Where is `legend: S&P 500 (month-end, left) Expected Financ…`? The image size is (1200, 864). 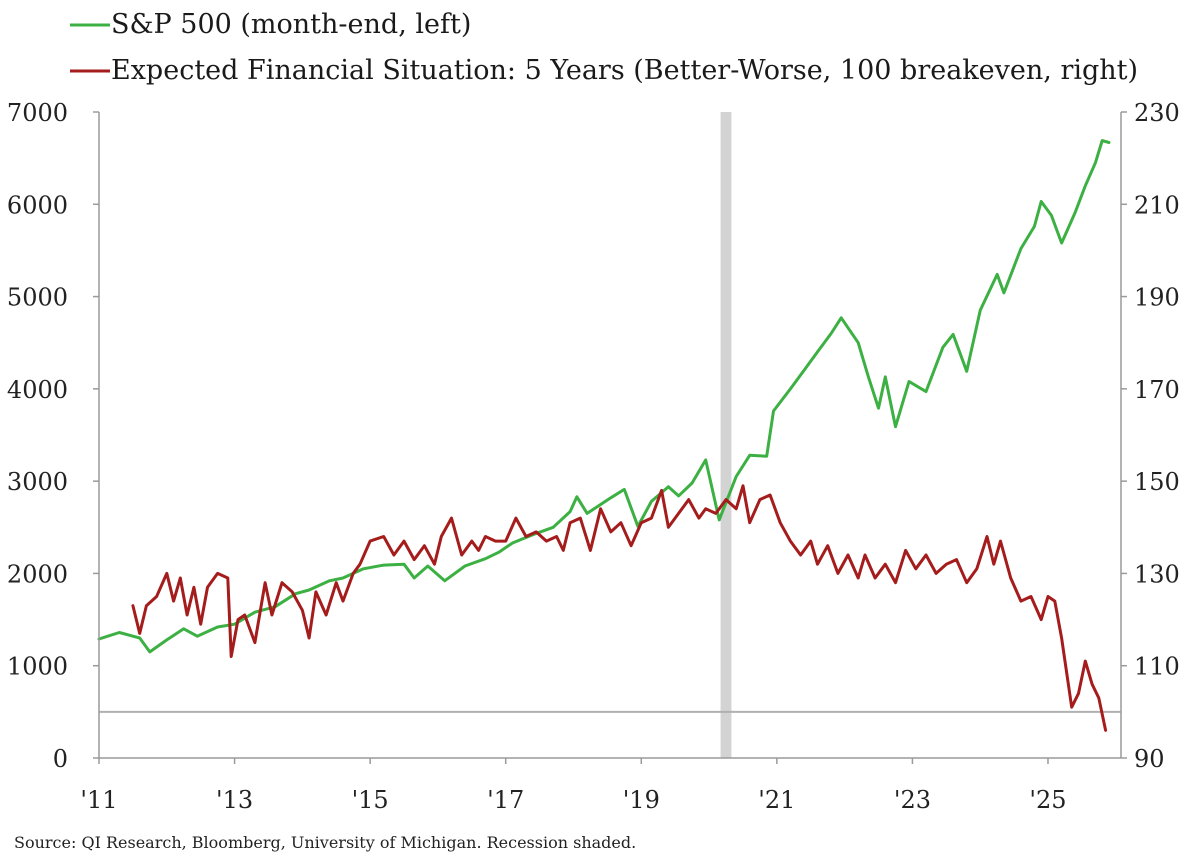
legend: S&P 500 (month-end, left) Expected Financ… is located at coordinates (604, 47).